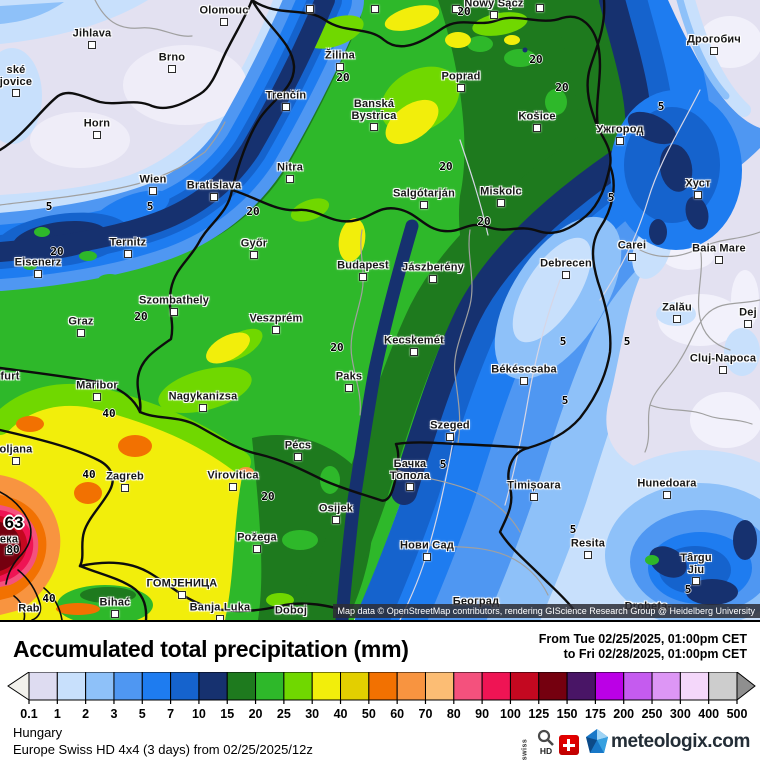  What do you see at coordinates (57, 714) in the screenshot?
I see `scale-tick-label: 1` at bounding box center [57, 714].